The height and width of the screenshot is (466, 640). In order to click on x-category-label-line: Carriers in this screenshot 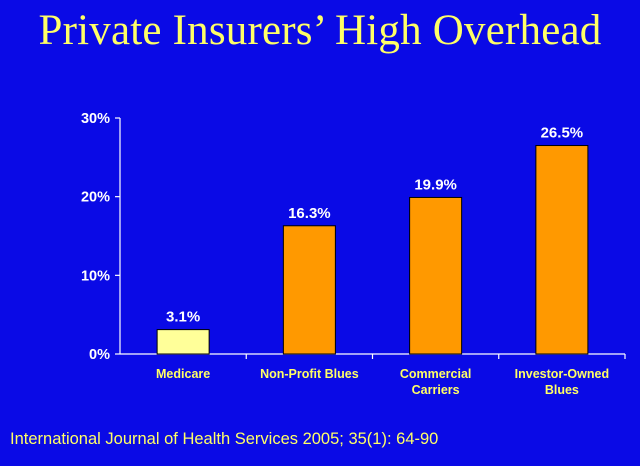, I will do `click(436, 390)`.